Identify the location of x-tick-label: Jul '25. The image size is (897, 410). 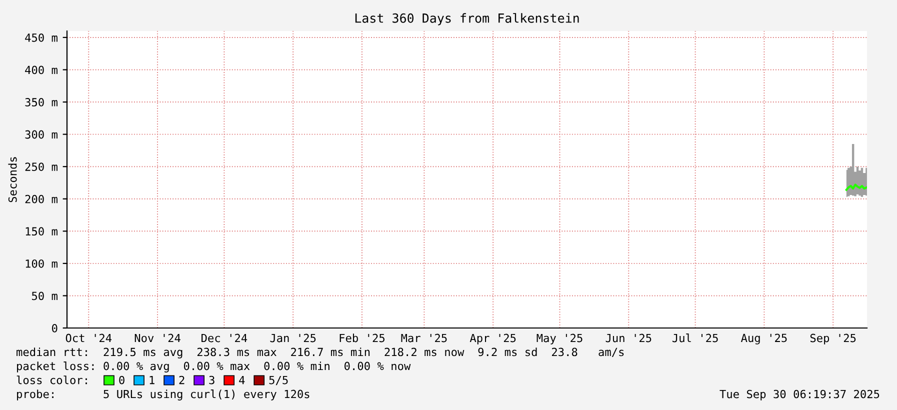
(695, 338).